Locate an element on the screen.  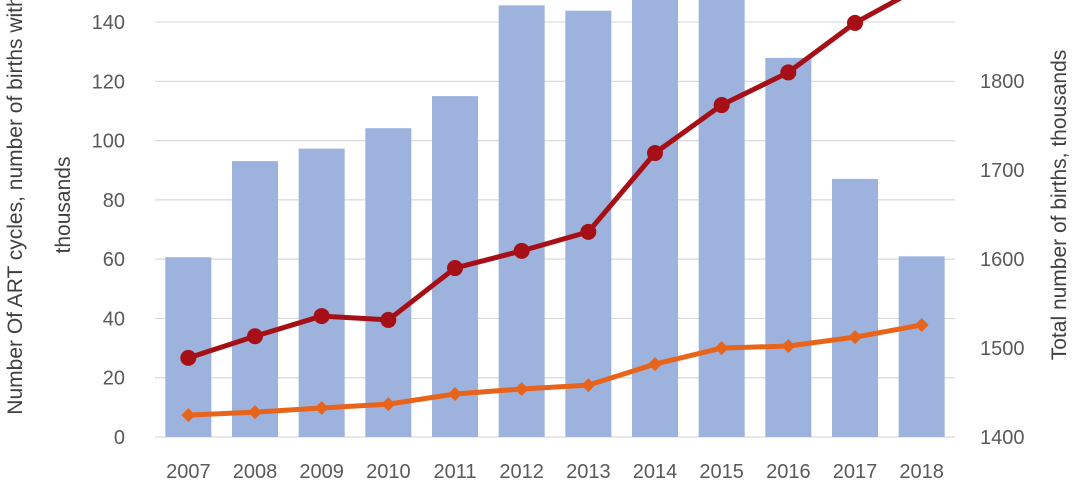
left-tick-label: 140 is located at coordinates (108, 23).